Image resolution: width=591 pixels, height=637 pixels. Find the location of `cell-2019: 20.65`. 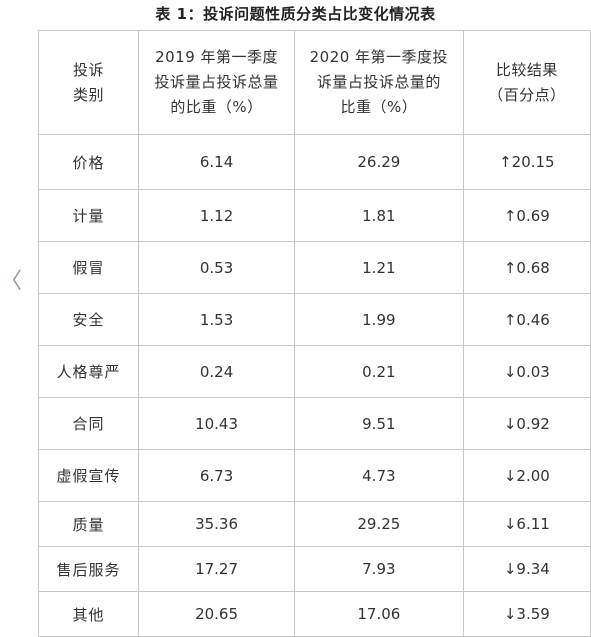

cell-2019: 20.65 is located at coordinates (216, 614).